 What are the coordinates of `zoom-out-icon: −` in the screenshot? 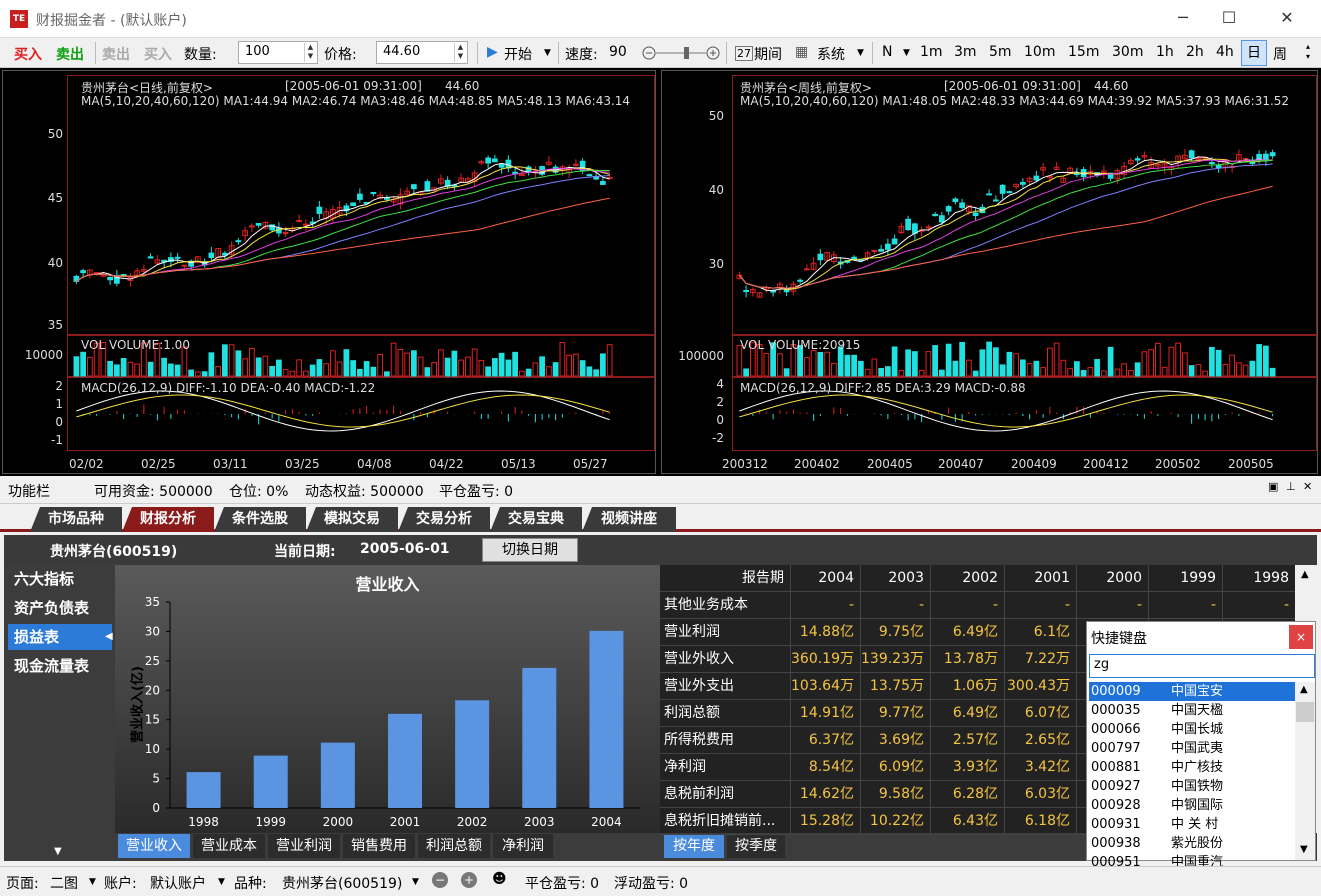 It's located at (440, 880).